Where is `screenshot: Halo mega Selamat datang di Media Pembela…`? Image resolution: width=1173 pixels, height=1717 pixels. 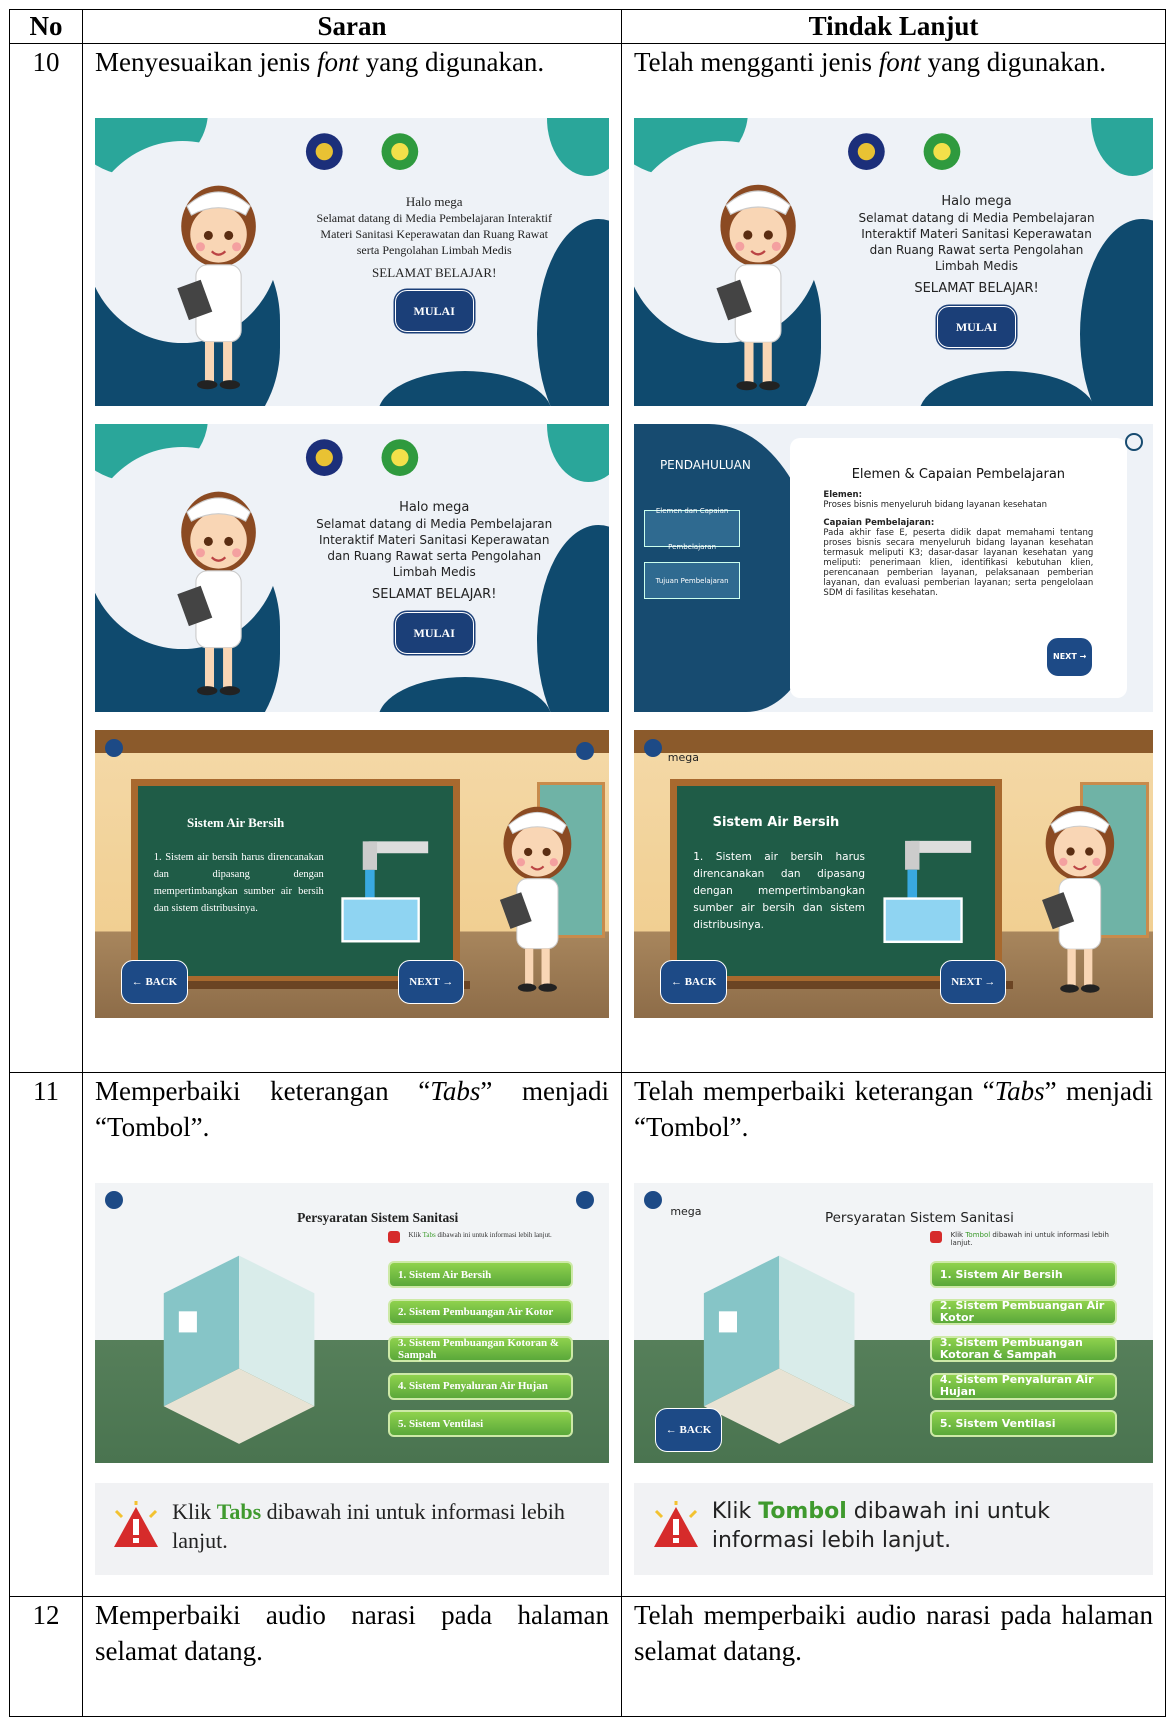 screenshot: Halo mega Selamat datang di Media Pembela… is located at coordinates (352, 568).